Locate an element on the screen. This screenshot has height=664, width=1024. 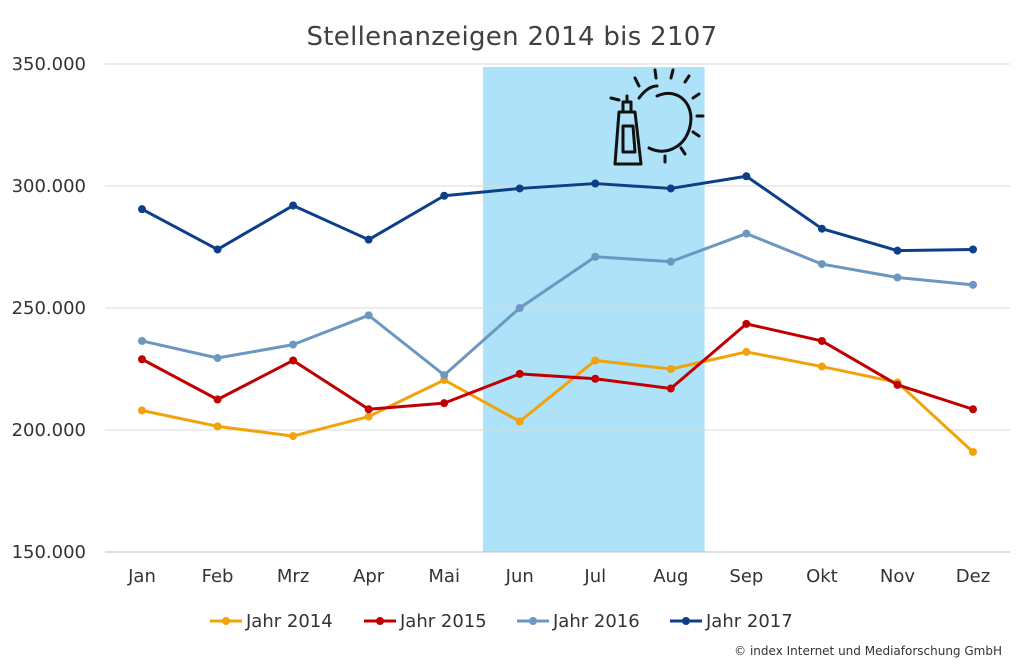
x-tick-label: Mrz is located at coordinates (293, 576).